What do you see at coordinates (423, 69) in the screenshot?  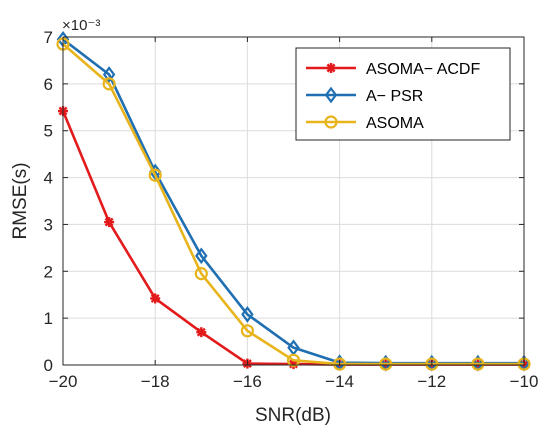 I see `legend-label: ASOMA− ACDF` at bounding box center [423, 69].